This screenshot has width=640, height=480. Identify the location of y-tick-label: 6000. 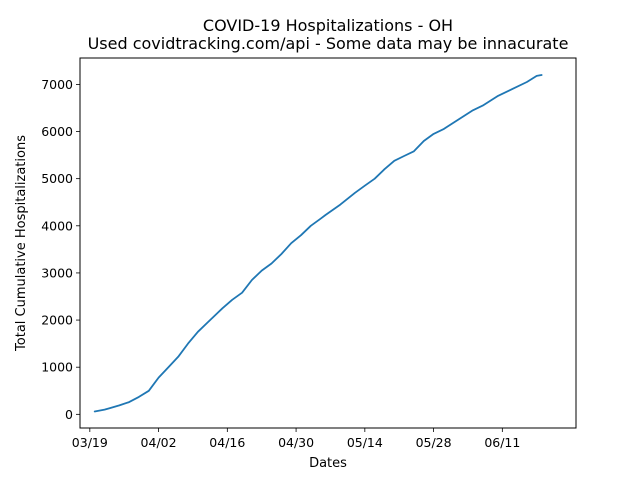
(57, 131).